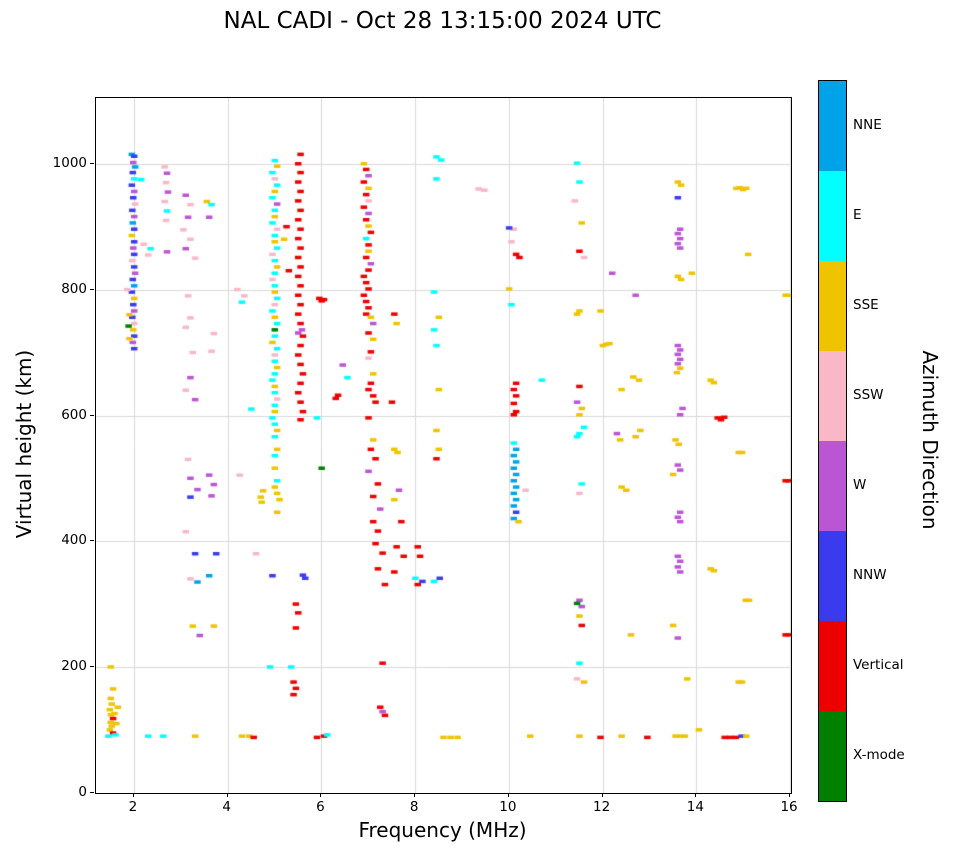 The image size is (958, 857). I want to click on y-tick-label: 600, so click(74, 414).